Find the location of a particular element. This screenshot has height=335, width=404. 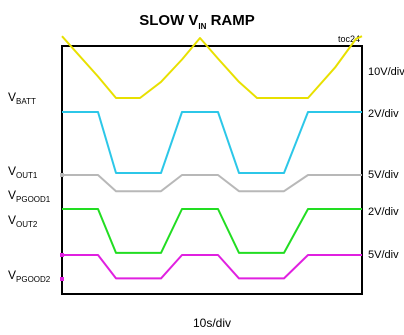

ground-markers is located at coordinates (62, 227).